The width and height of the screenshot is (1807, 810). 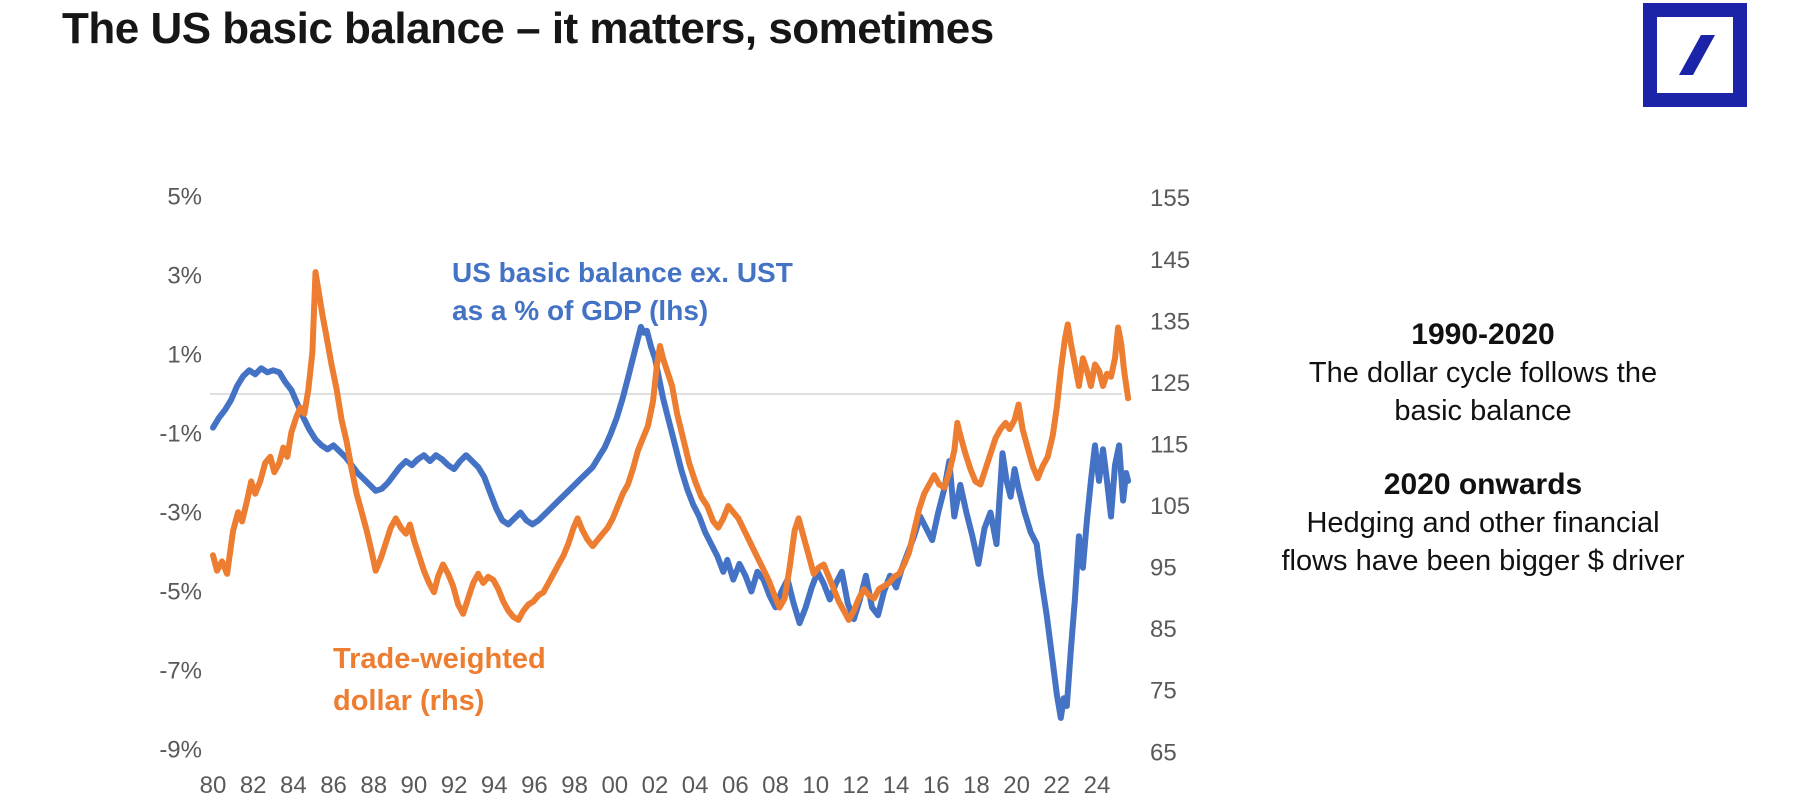 I want to click on left-axis-tick-label: 5%, so click(x=184, y=197).